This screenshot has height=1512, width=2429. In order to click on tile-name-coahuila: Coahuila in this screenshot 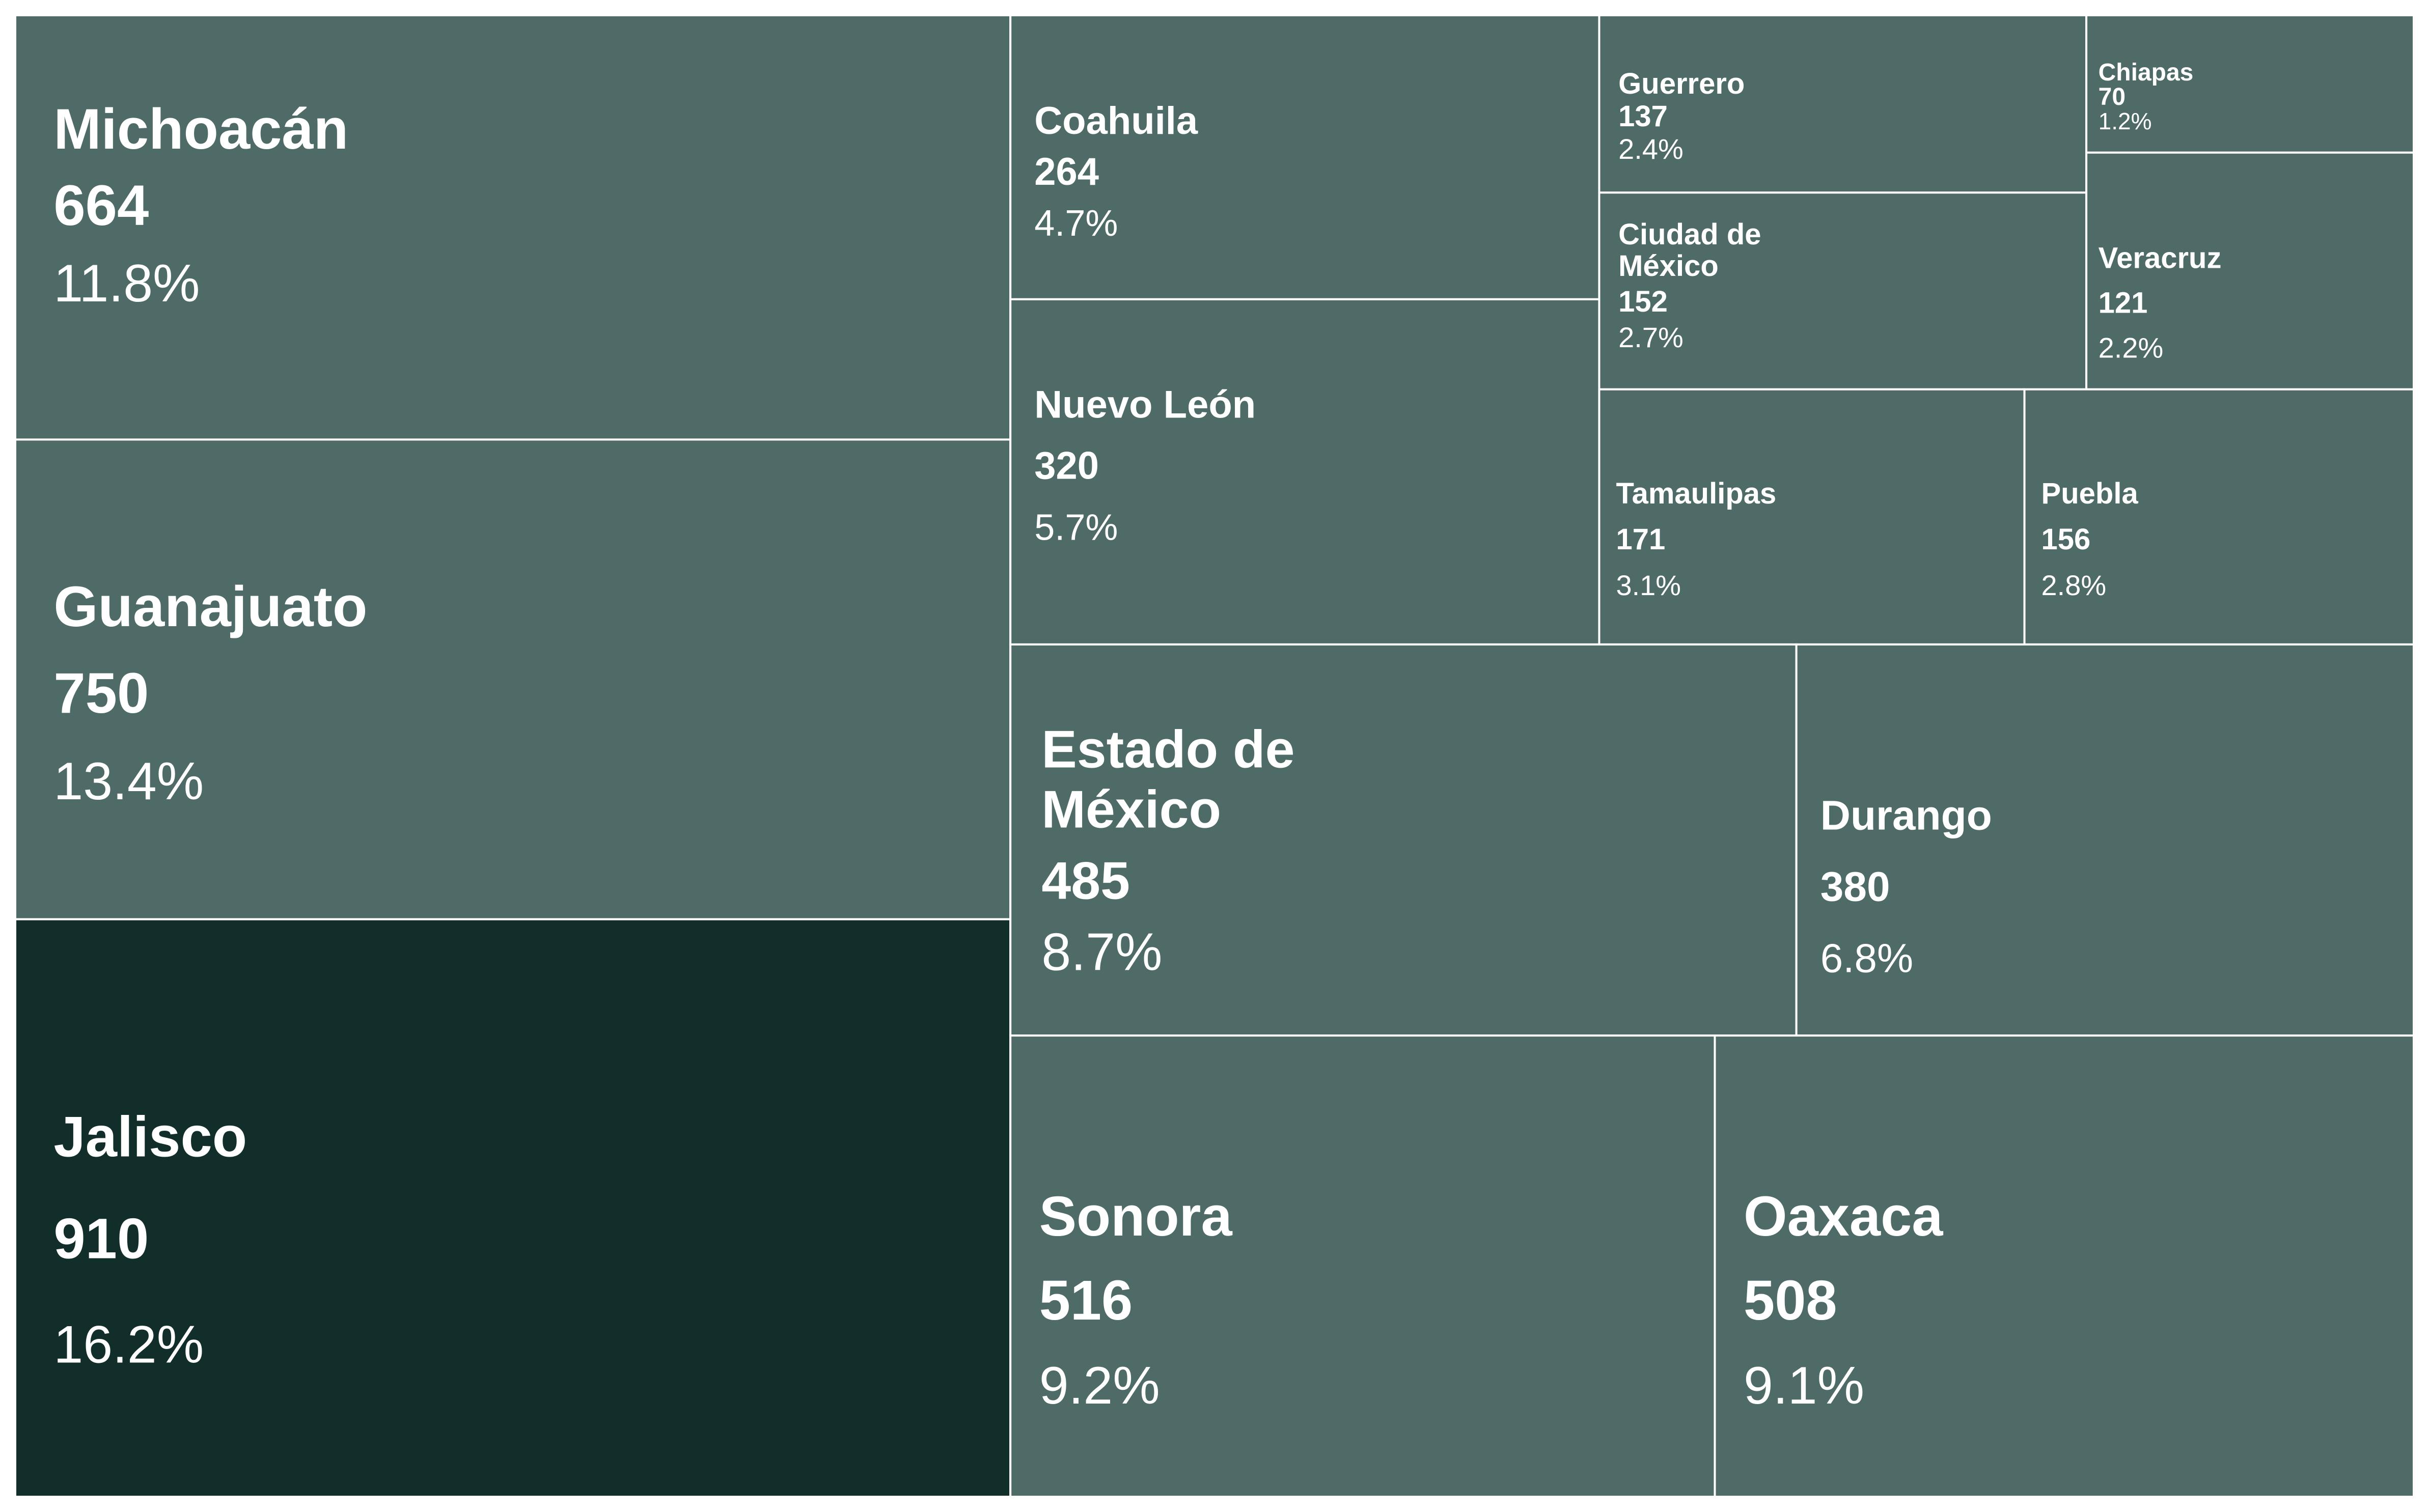, I will do `click(1116, 121)`.